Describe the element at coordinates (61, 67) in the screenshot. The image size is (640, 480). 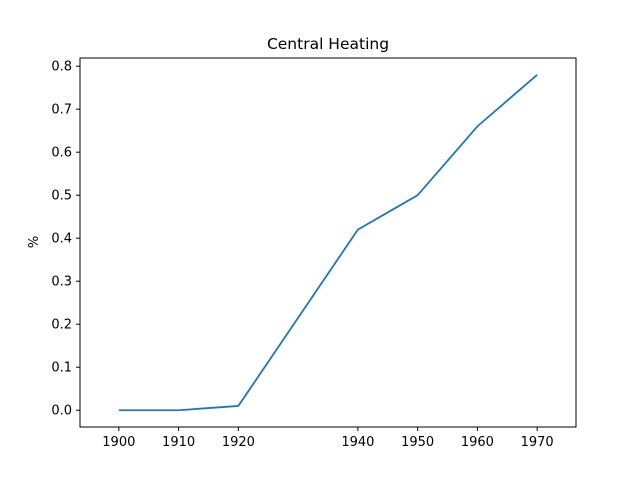
I see `y-tick-label: 0.8` at that location.